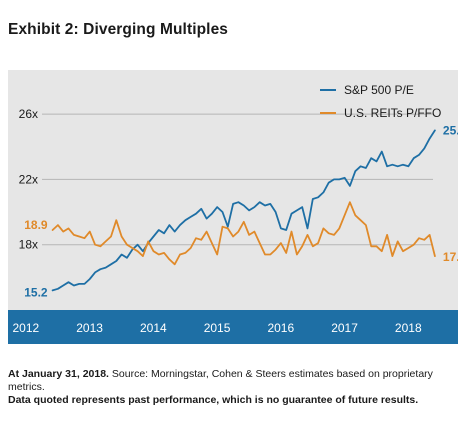 The width and height of the screenshot is (468, 424). Describe the element at coordinates (36, 225) in the screenshot. I see `start-value-label: 18.9` at that location.